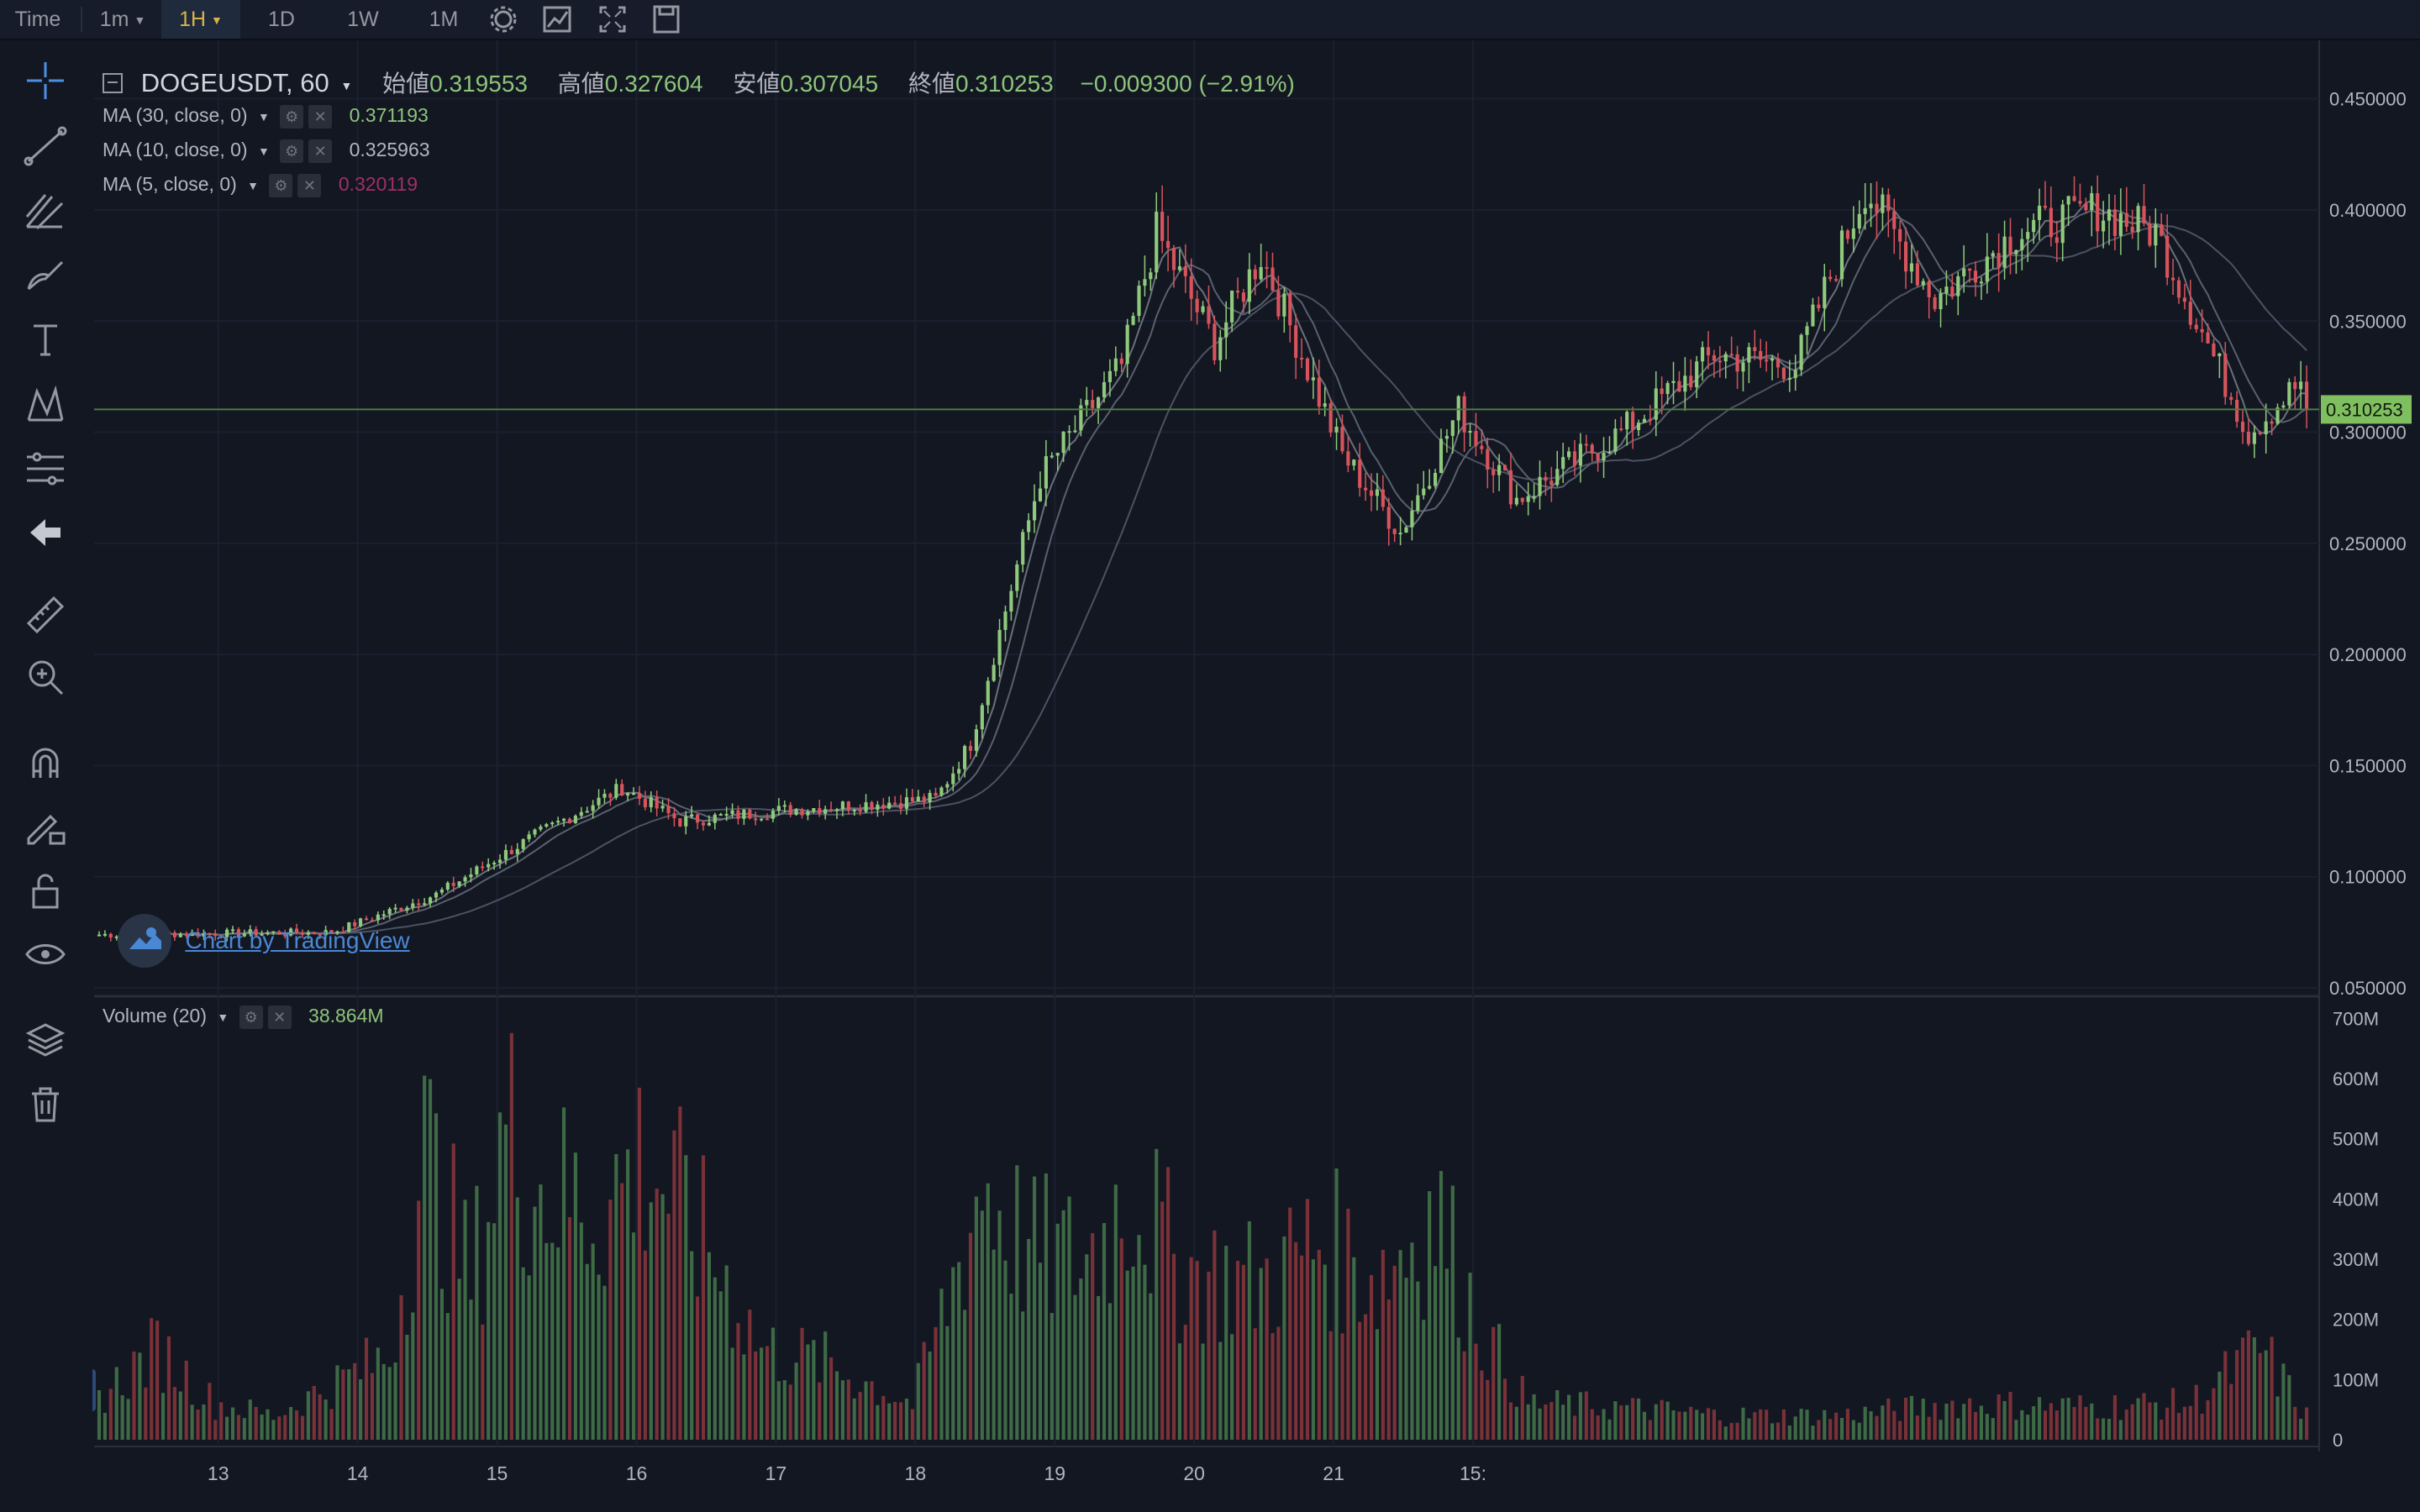 The height and width of the screenshot is (1512, 2420). Describe the element at coordinates (666, 19) in the screenshot. I see `save-icon` at that location.